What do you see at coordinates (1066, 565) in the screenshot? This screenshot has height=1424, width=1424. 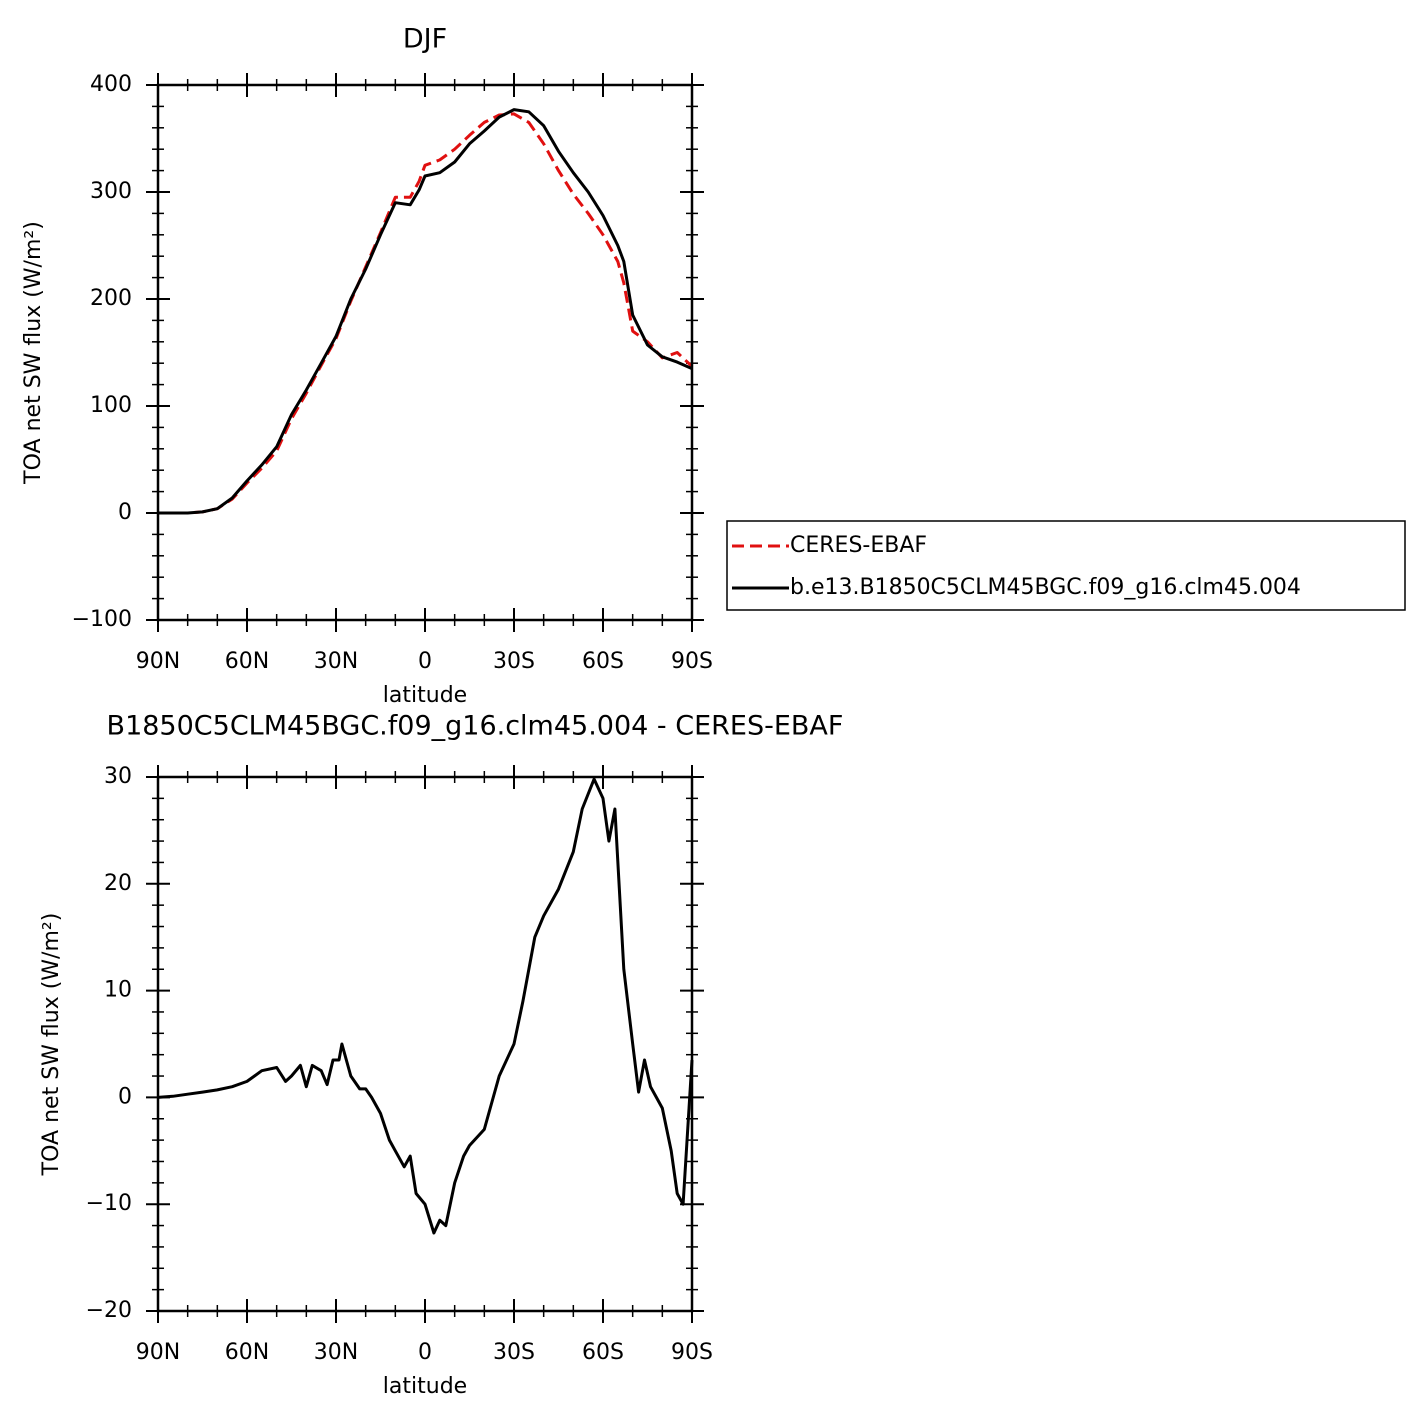 I see `legend-box` at bounding box center [1066, 565].